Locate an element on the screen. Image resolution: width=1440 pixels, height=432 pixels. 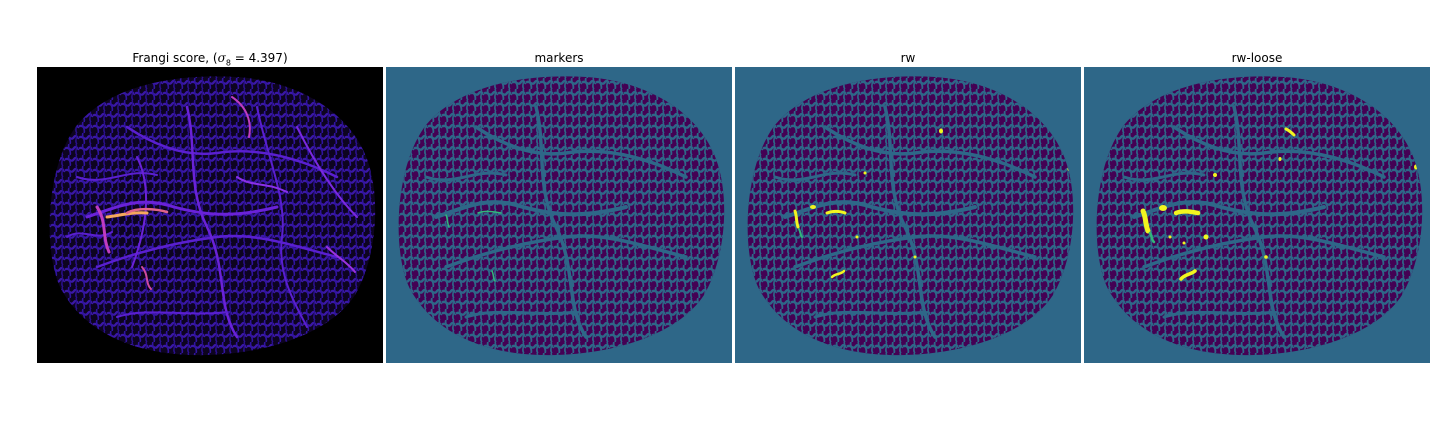
rw-highlights is located at coordinates (932, 203).